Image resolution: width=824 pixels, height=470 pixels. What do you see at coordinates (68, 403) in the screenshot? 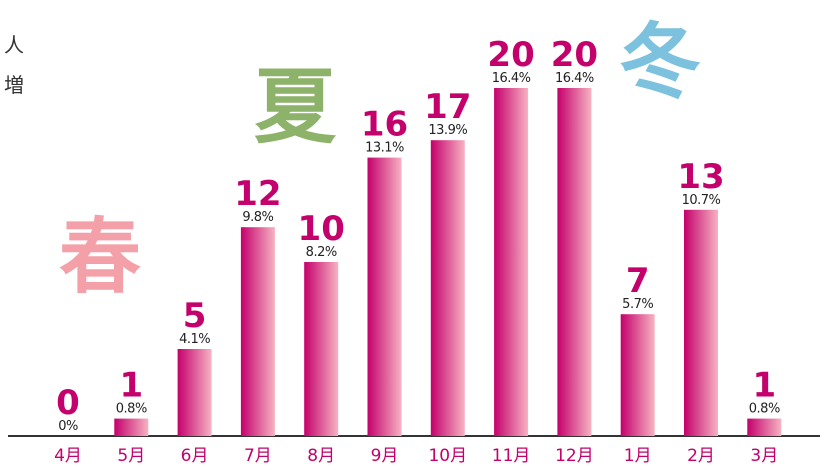
I see `count-label: 0` at bounding box center [68, 403].